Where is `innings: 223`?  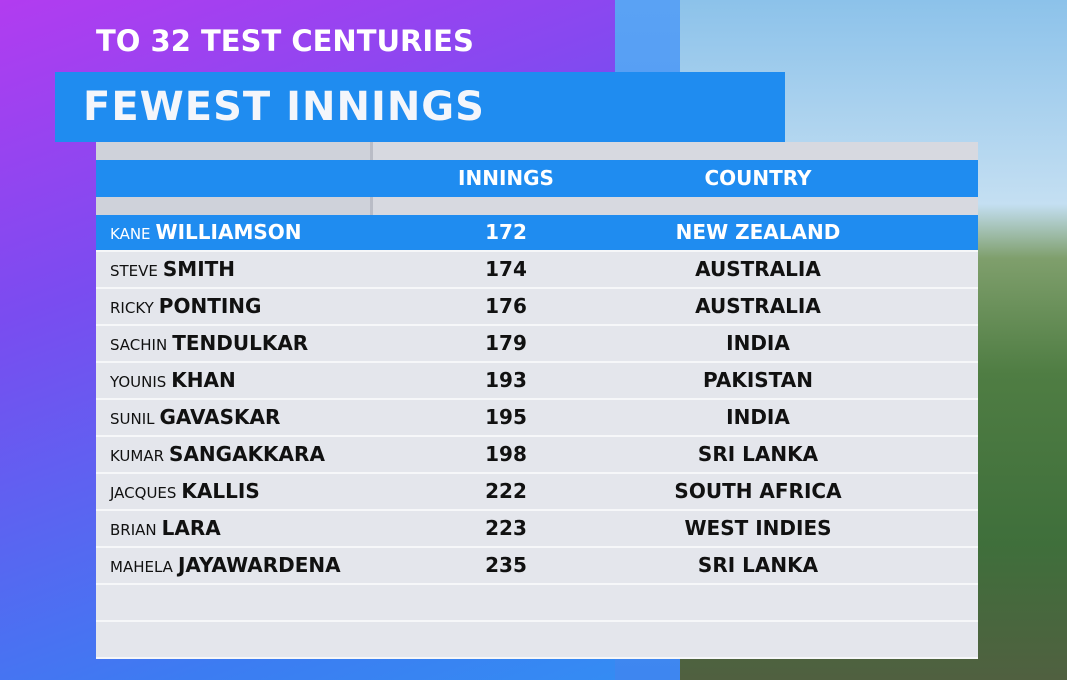 innings: 223 is located at coordinates (506, 528).